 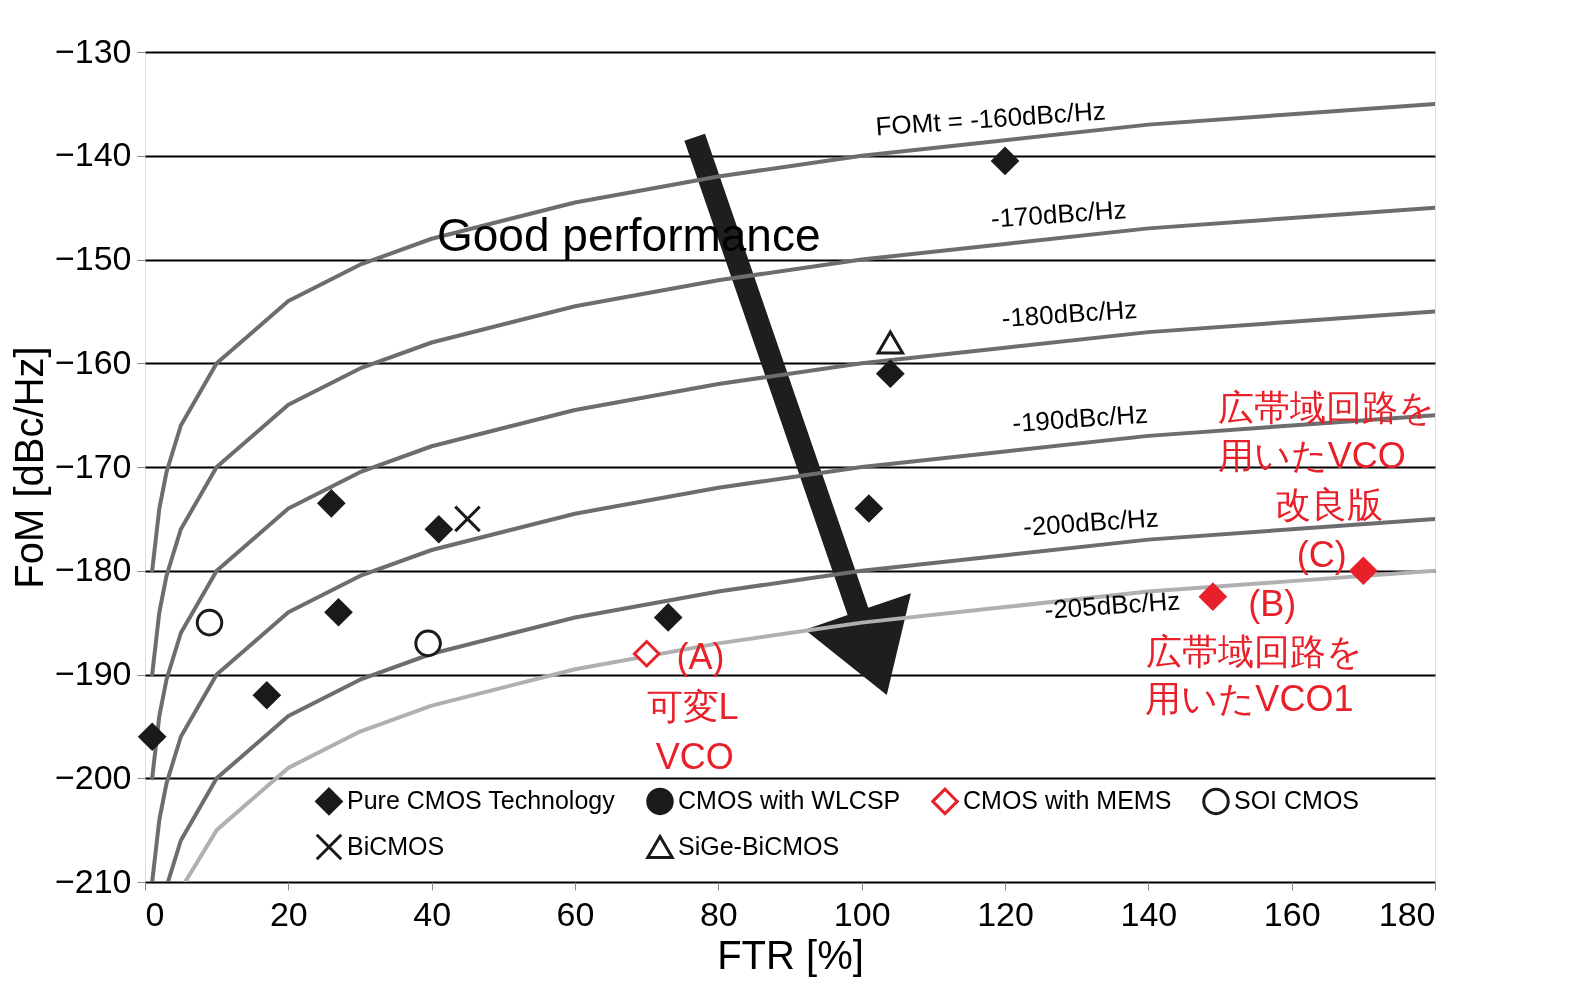 What do you see at coordinates (759, 846) in the screenshot?
I see `legend-label: SiGe-BiCMOS` at bounding box center [759, 846].